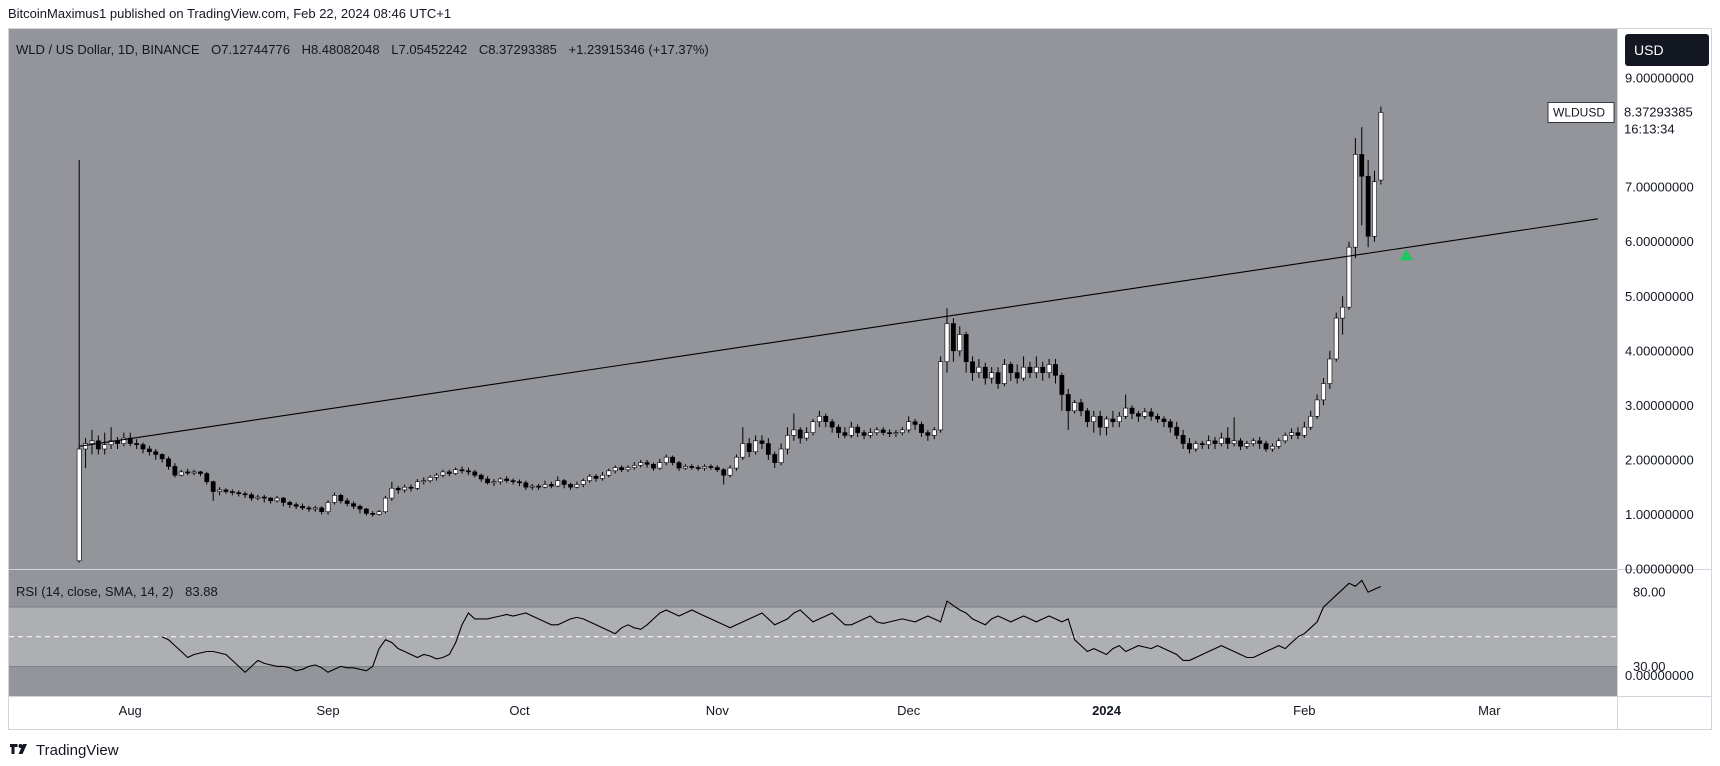 Image resolution: width=1720 pixels, height=766 pixels. What do you see at coordinates (63, 750) in the screenshot?
I see `tradingview-brand: TradingView` at bounding box center [63, 750].